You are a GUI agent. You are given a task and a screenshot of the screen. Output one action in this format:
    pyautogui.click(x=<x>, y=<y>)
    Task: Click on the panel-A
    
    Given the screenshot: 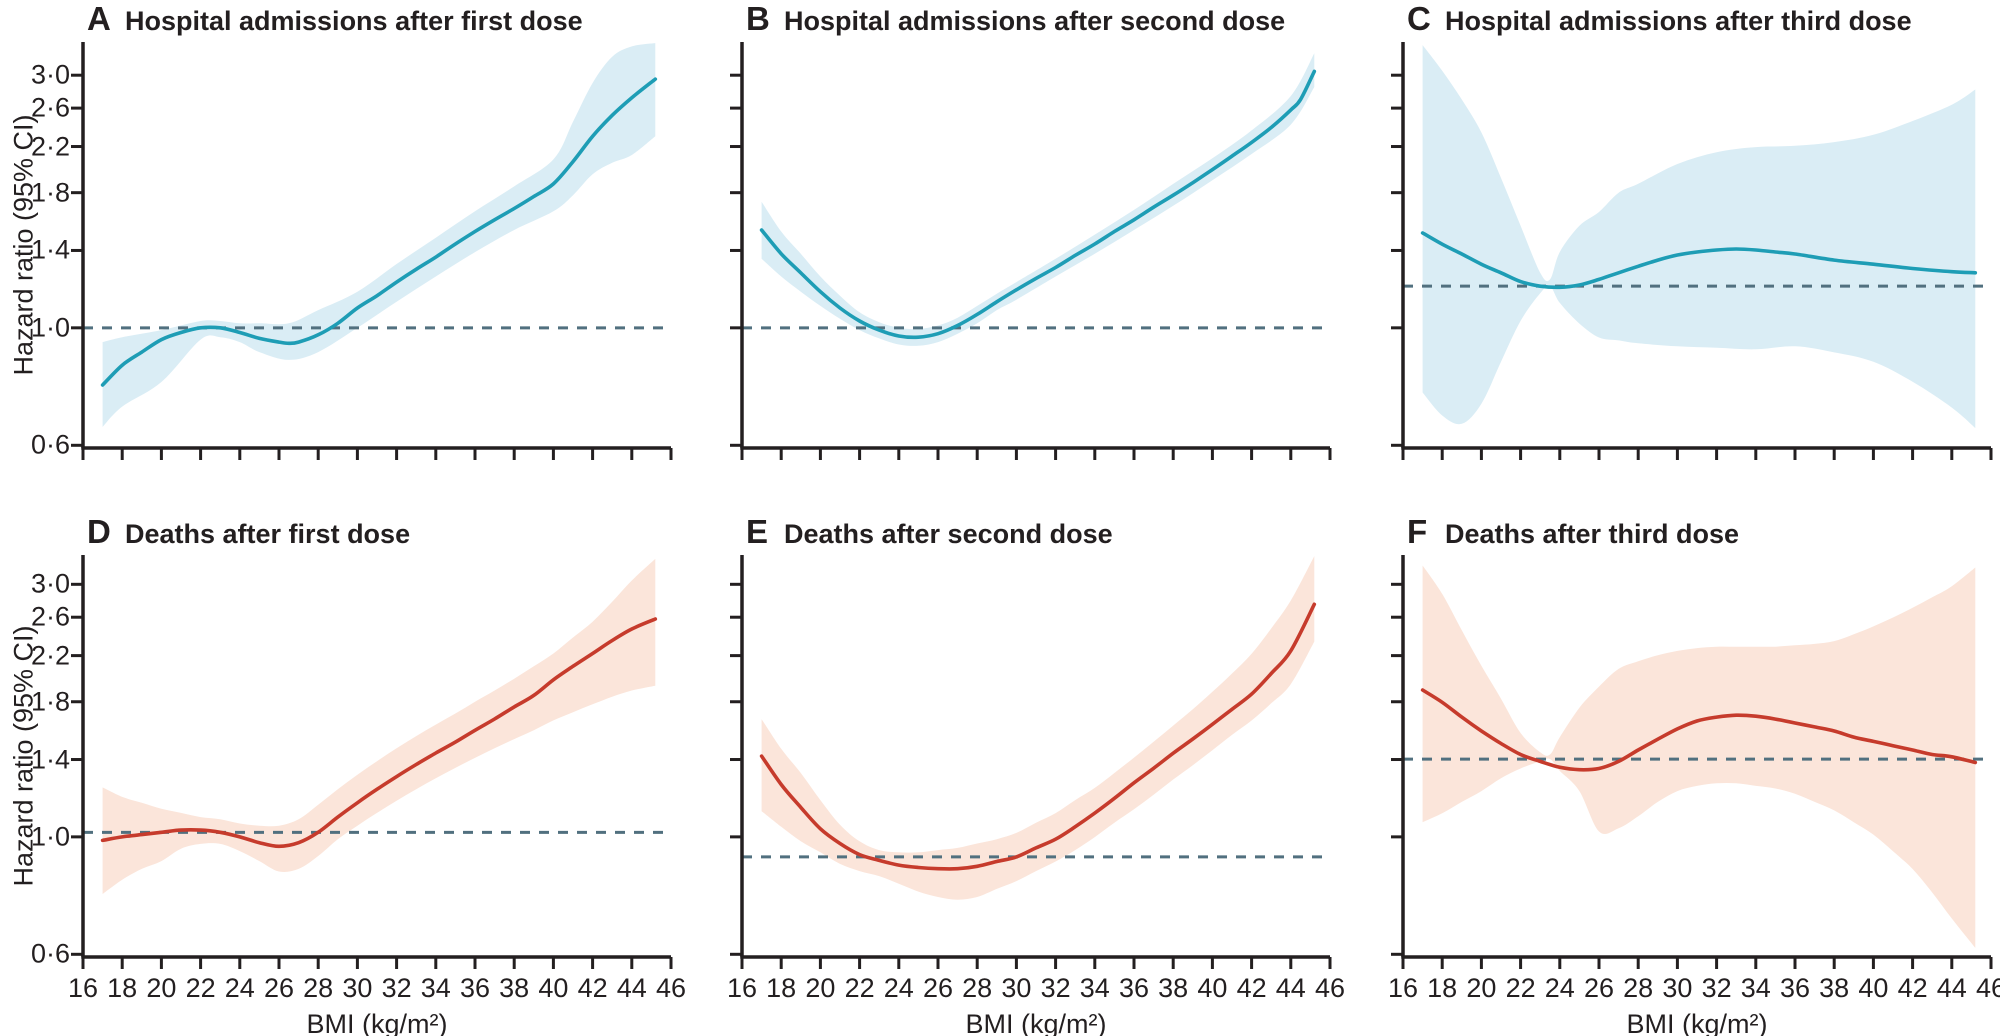 What is the action you would take?
    pyautogui.click(x=372, y=251)
    